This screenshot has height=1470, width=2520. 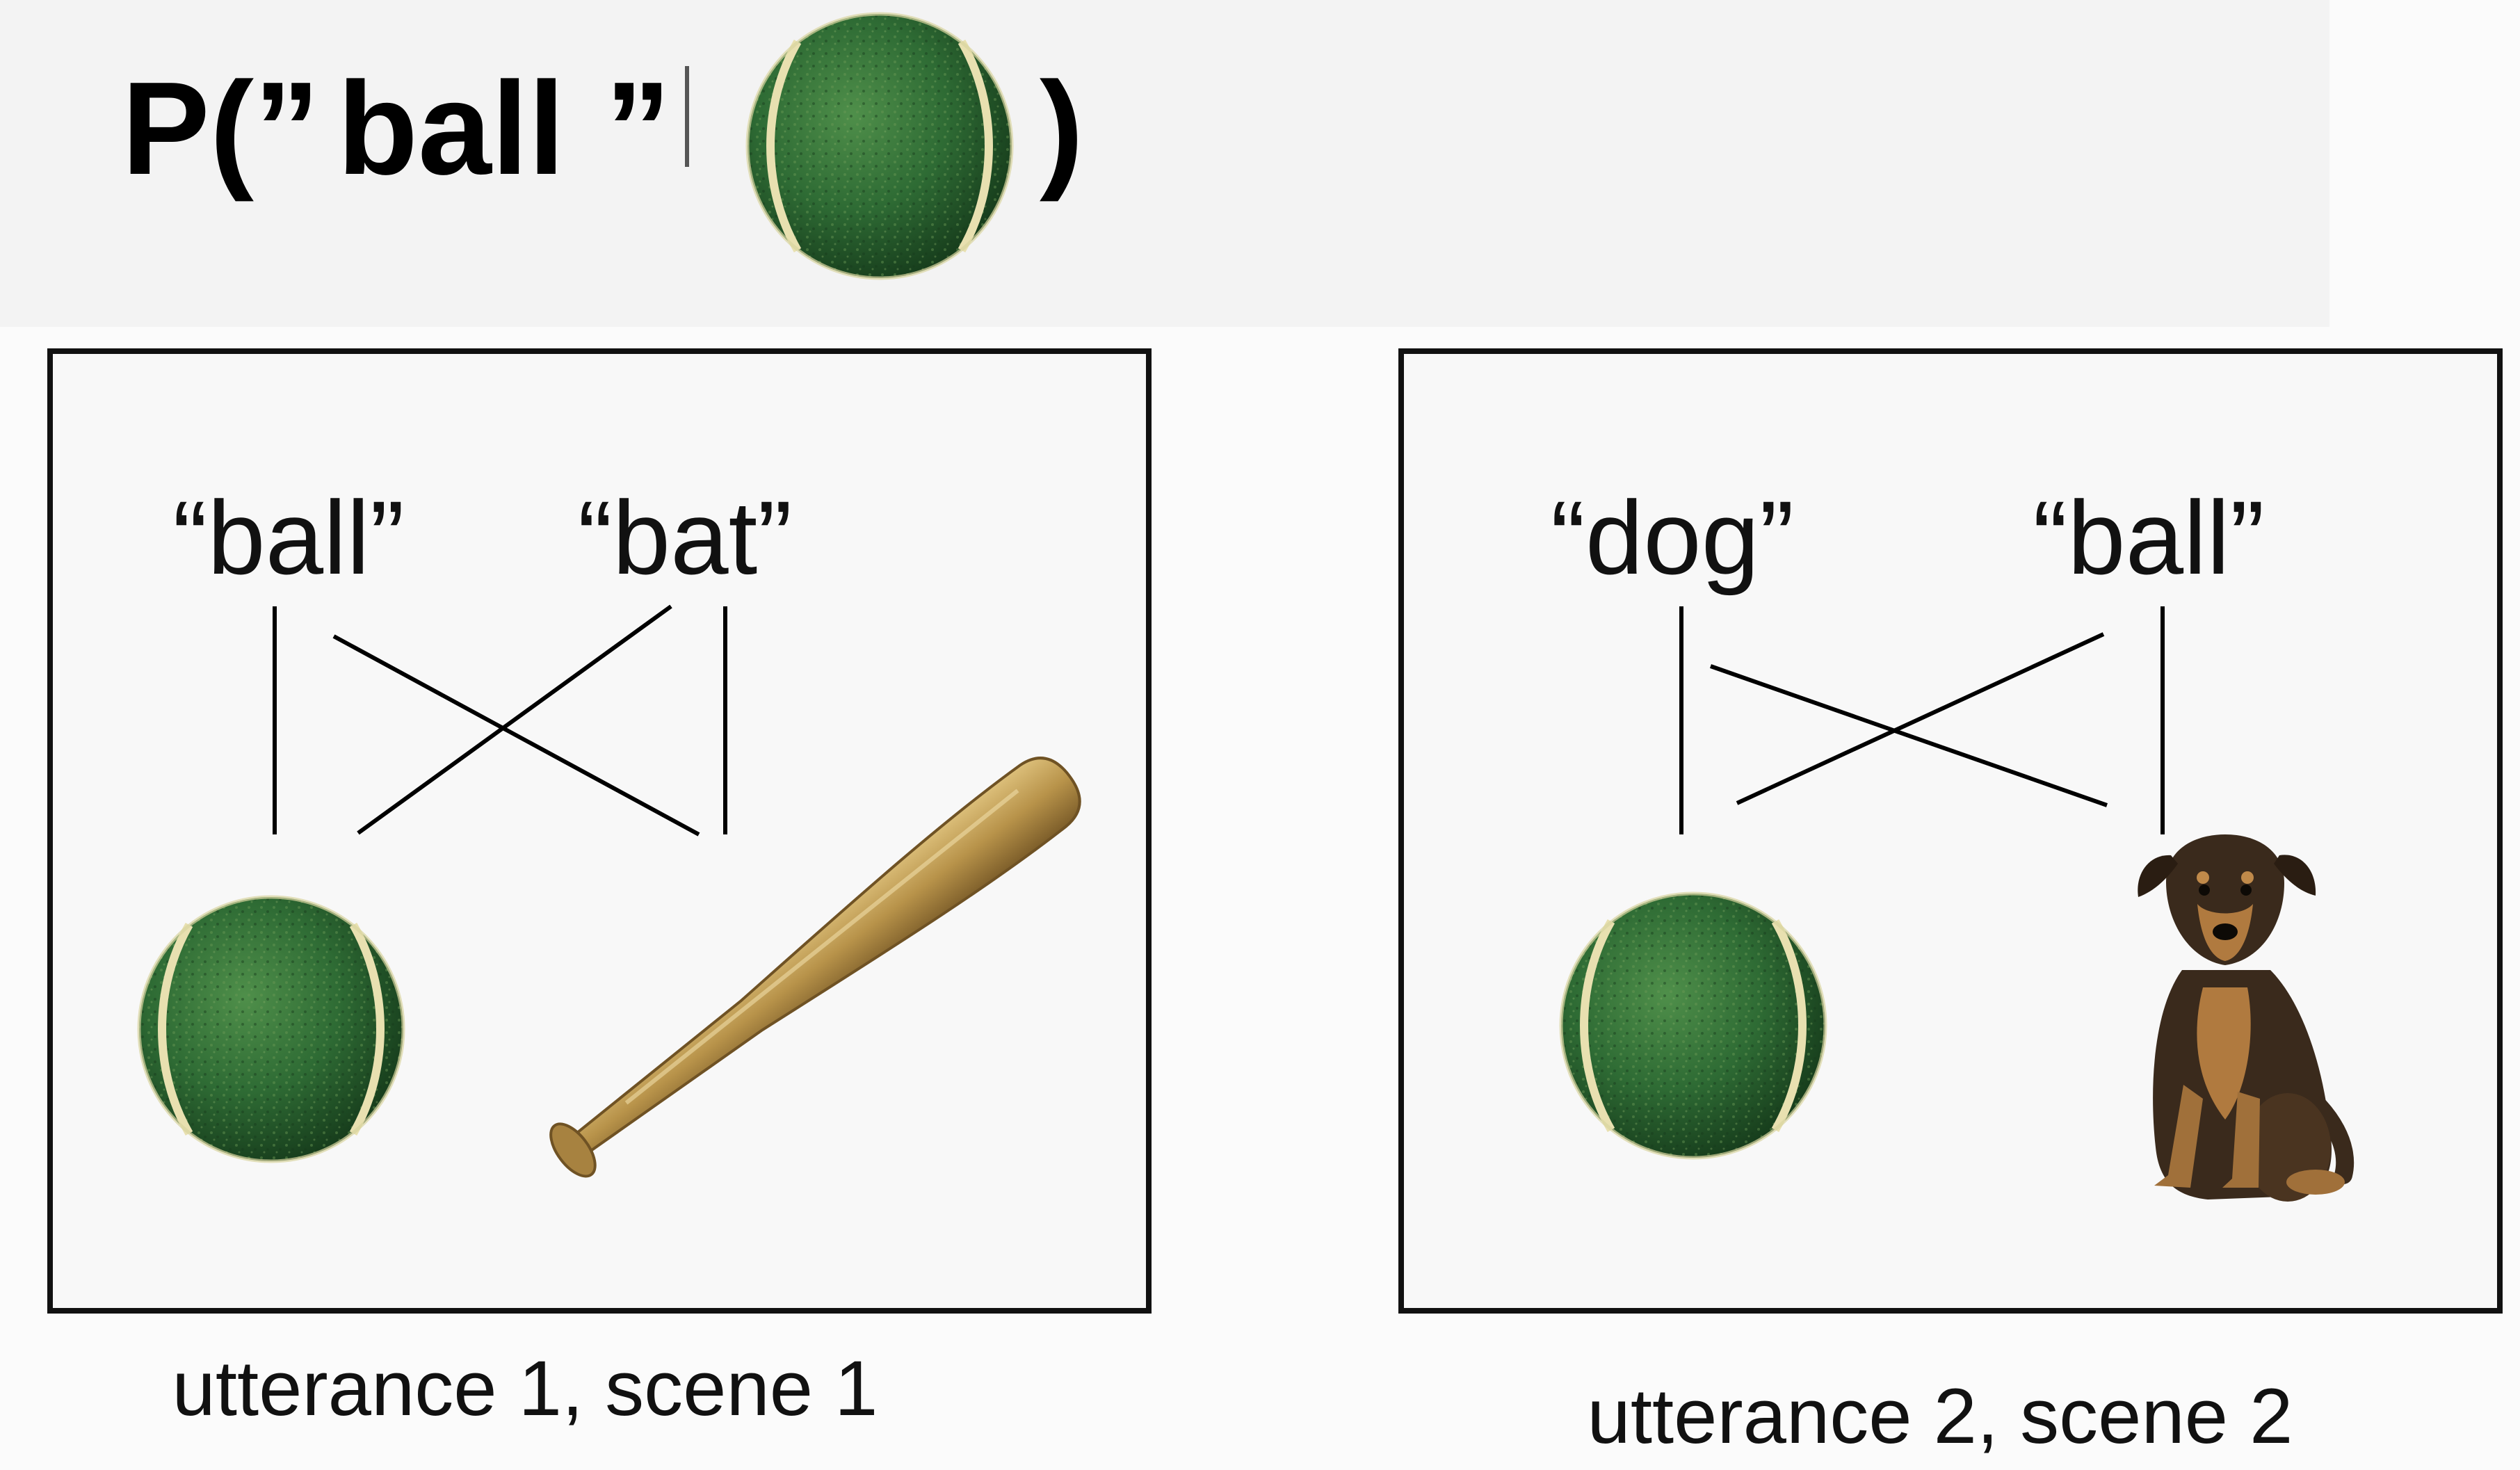 What do you see at coordinates (815, 967) in the screenshot?
I see `baseball-bat-icon` at bounding box center [815, 967].